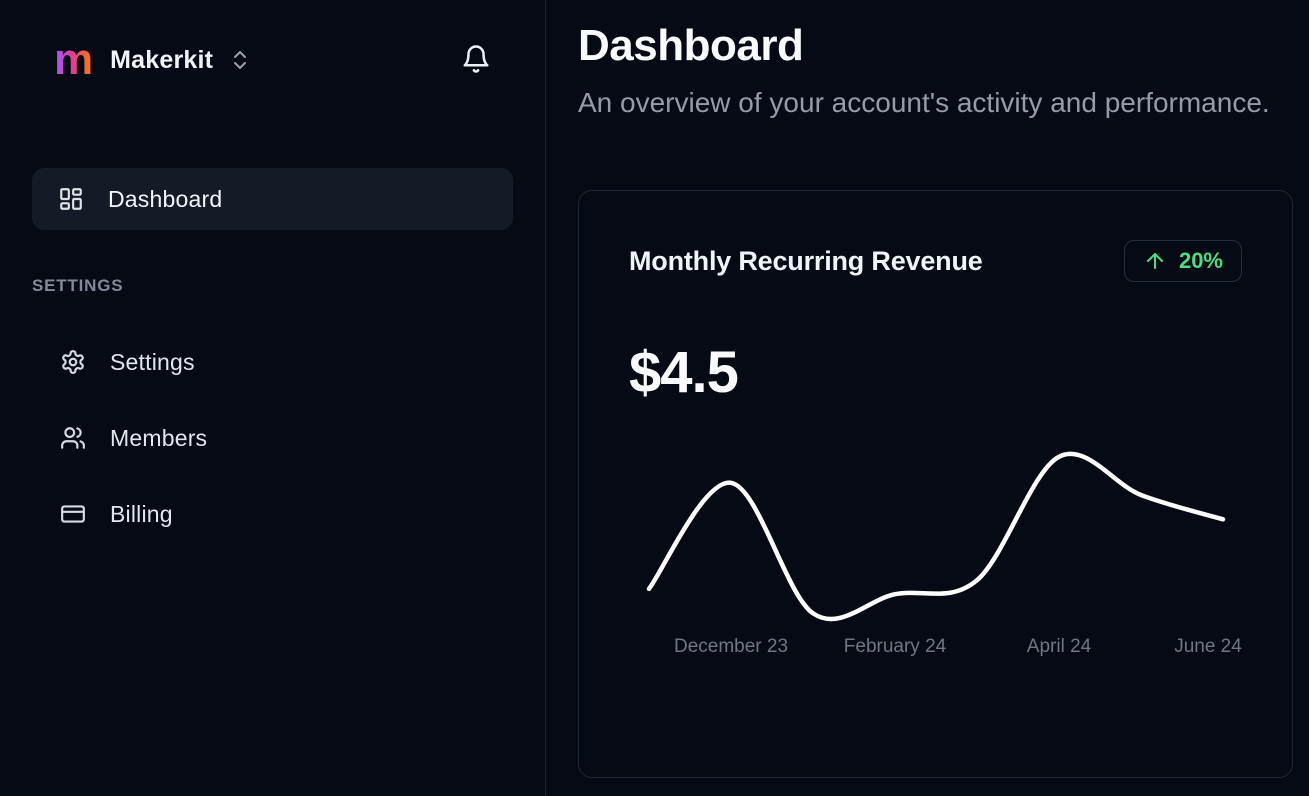  I want to click on mrr-line-chart: December 23 February 24 April 24 June 24, so click(944, 554).